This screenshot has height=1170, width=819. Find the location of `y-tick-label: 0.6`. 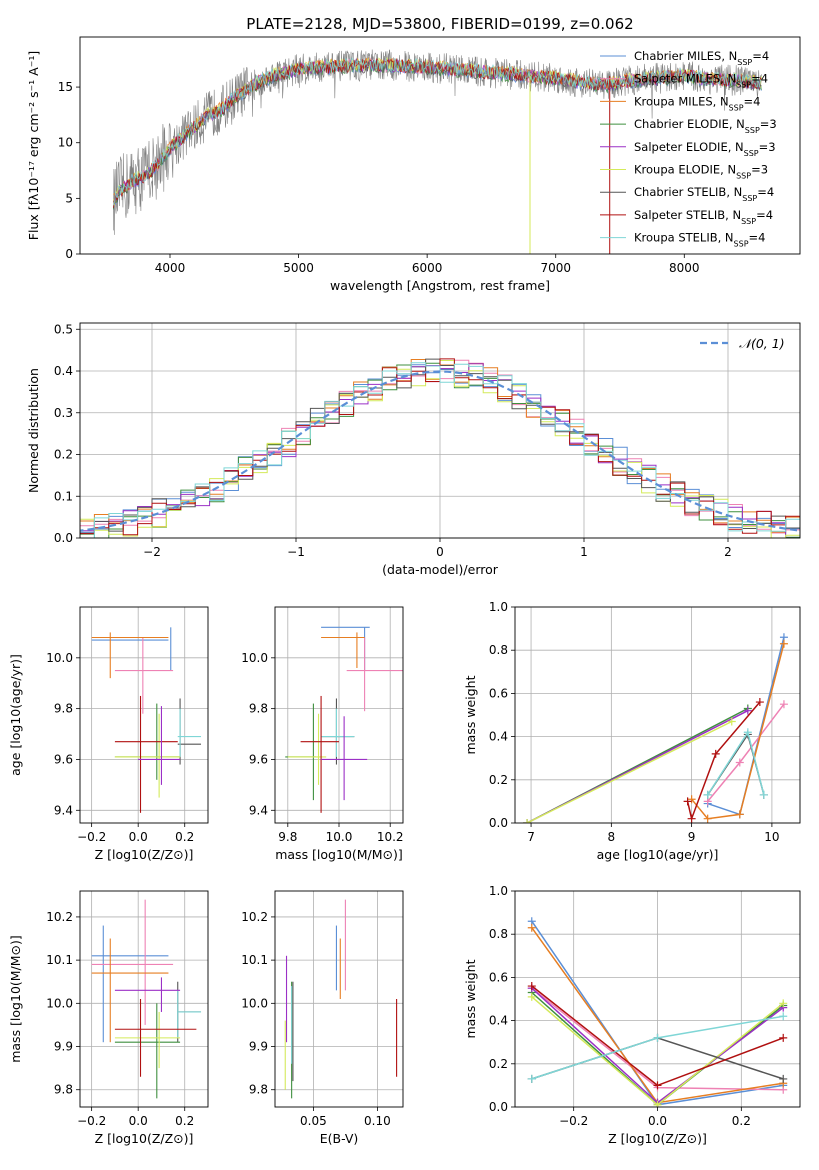

y-tick-label: 0.6 is located at coordinates (498, 693).